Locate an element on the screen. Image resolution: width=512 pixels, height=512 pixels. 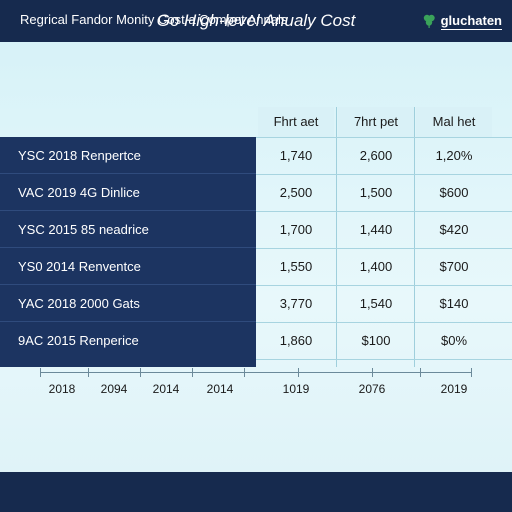
logo-text: gluchaten is located at coordinates (471, 21).